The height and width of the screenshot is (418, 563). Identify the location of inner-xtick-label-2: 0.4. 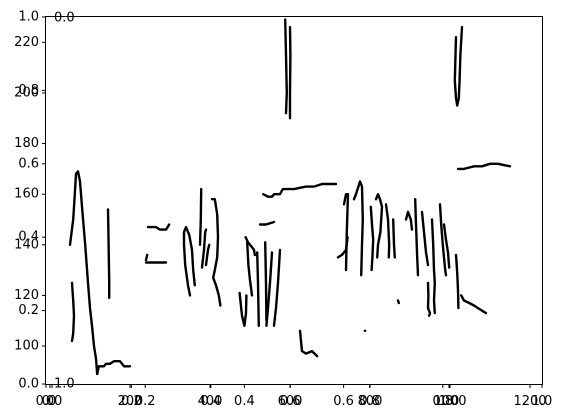
(210, 401).